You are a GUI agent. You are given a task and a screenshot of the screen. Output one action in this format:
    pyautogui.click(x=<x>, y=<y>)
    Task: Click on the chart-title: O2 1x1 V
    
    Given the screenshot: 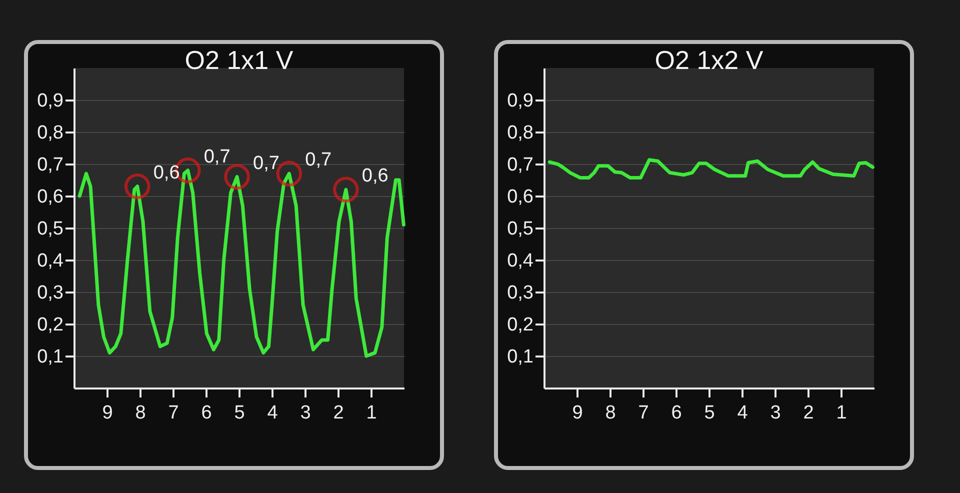 What is the action you would take?
    pyautogui.click(x=239, y=60)
    